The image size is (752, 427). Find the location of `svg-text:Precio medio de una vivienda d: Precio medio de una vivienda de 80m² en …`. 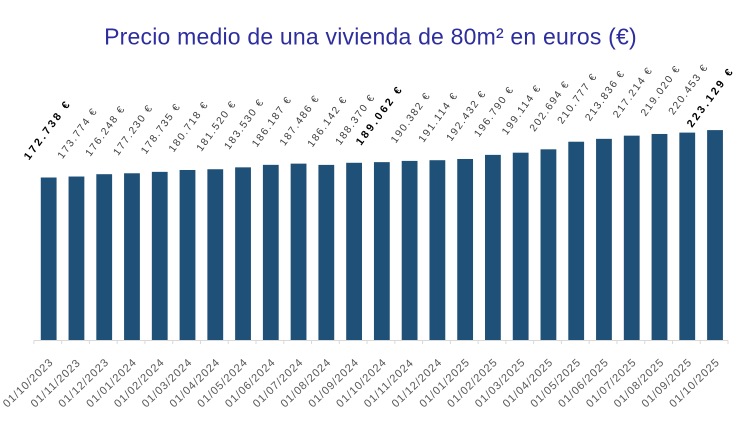

svg-text:Precio medio de una vivienda d: Precio medio de una vivienda de 80m² en … is located at coordinates (370, 37).